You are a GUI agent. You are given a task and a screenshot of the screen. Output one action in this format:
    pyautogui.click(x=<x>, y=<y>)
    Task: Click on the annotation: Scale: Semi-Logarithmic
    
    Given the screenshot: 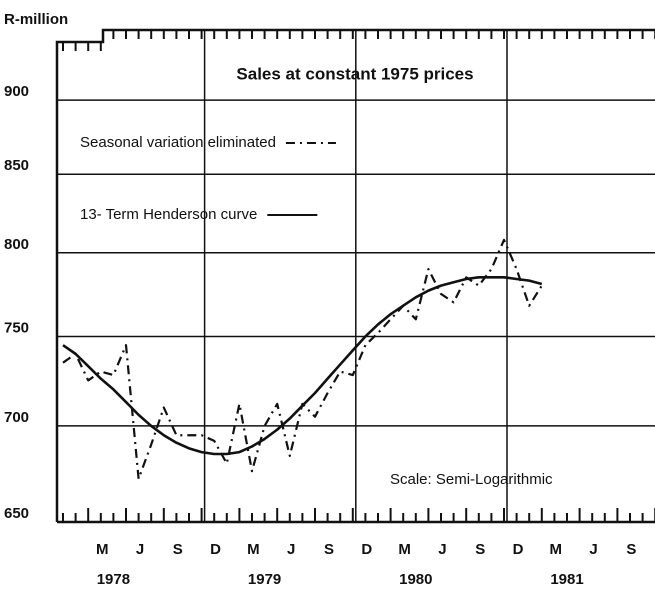 What is the action you would take?
    pyautogui.click(x=471, y=479)
    